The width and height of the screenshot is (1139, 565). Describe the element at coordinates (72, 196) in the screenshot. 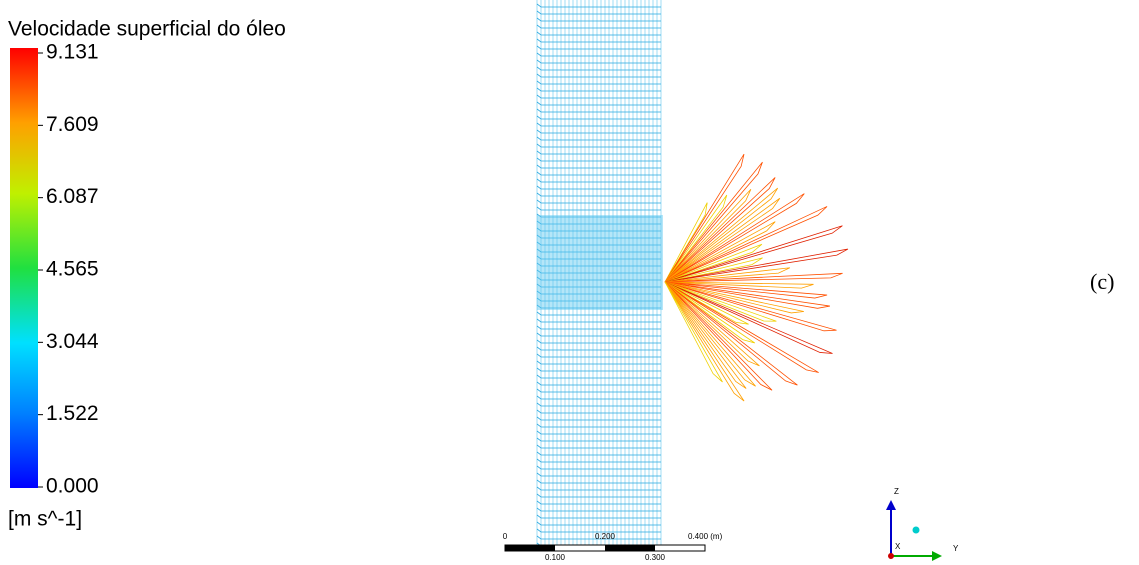

I see `tick-label: 6.087` at that location.